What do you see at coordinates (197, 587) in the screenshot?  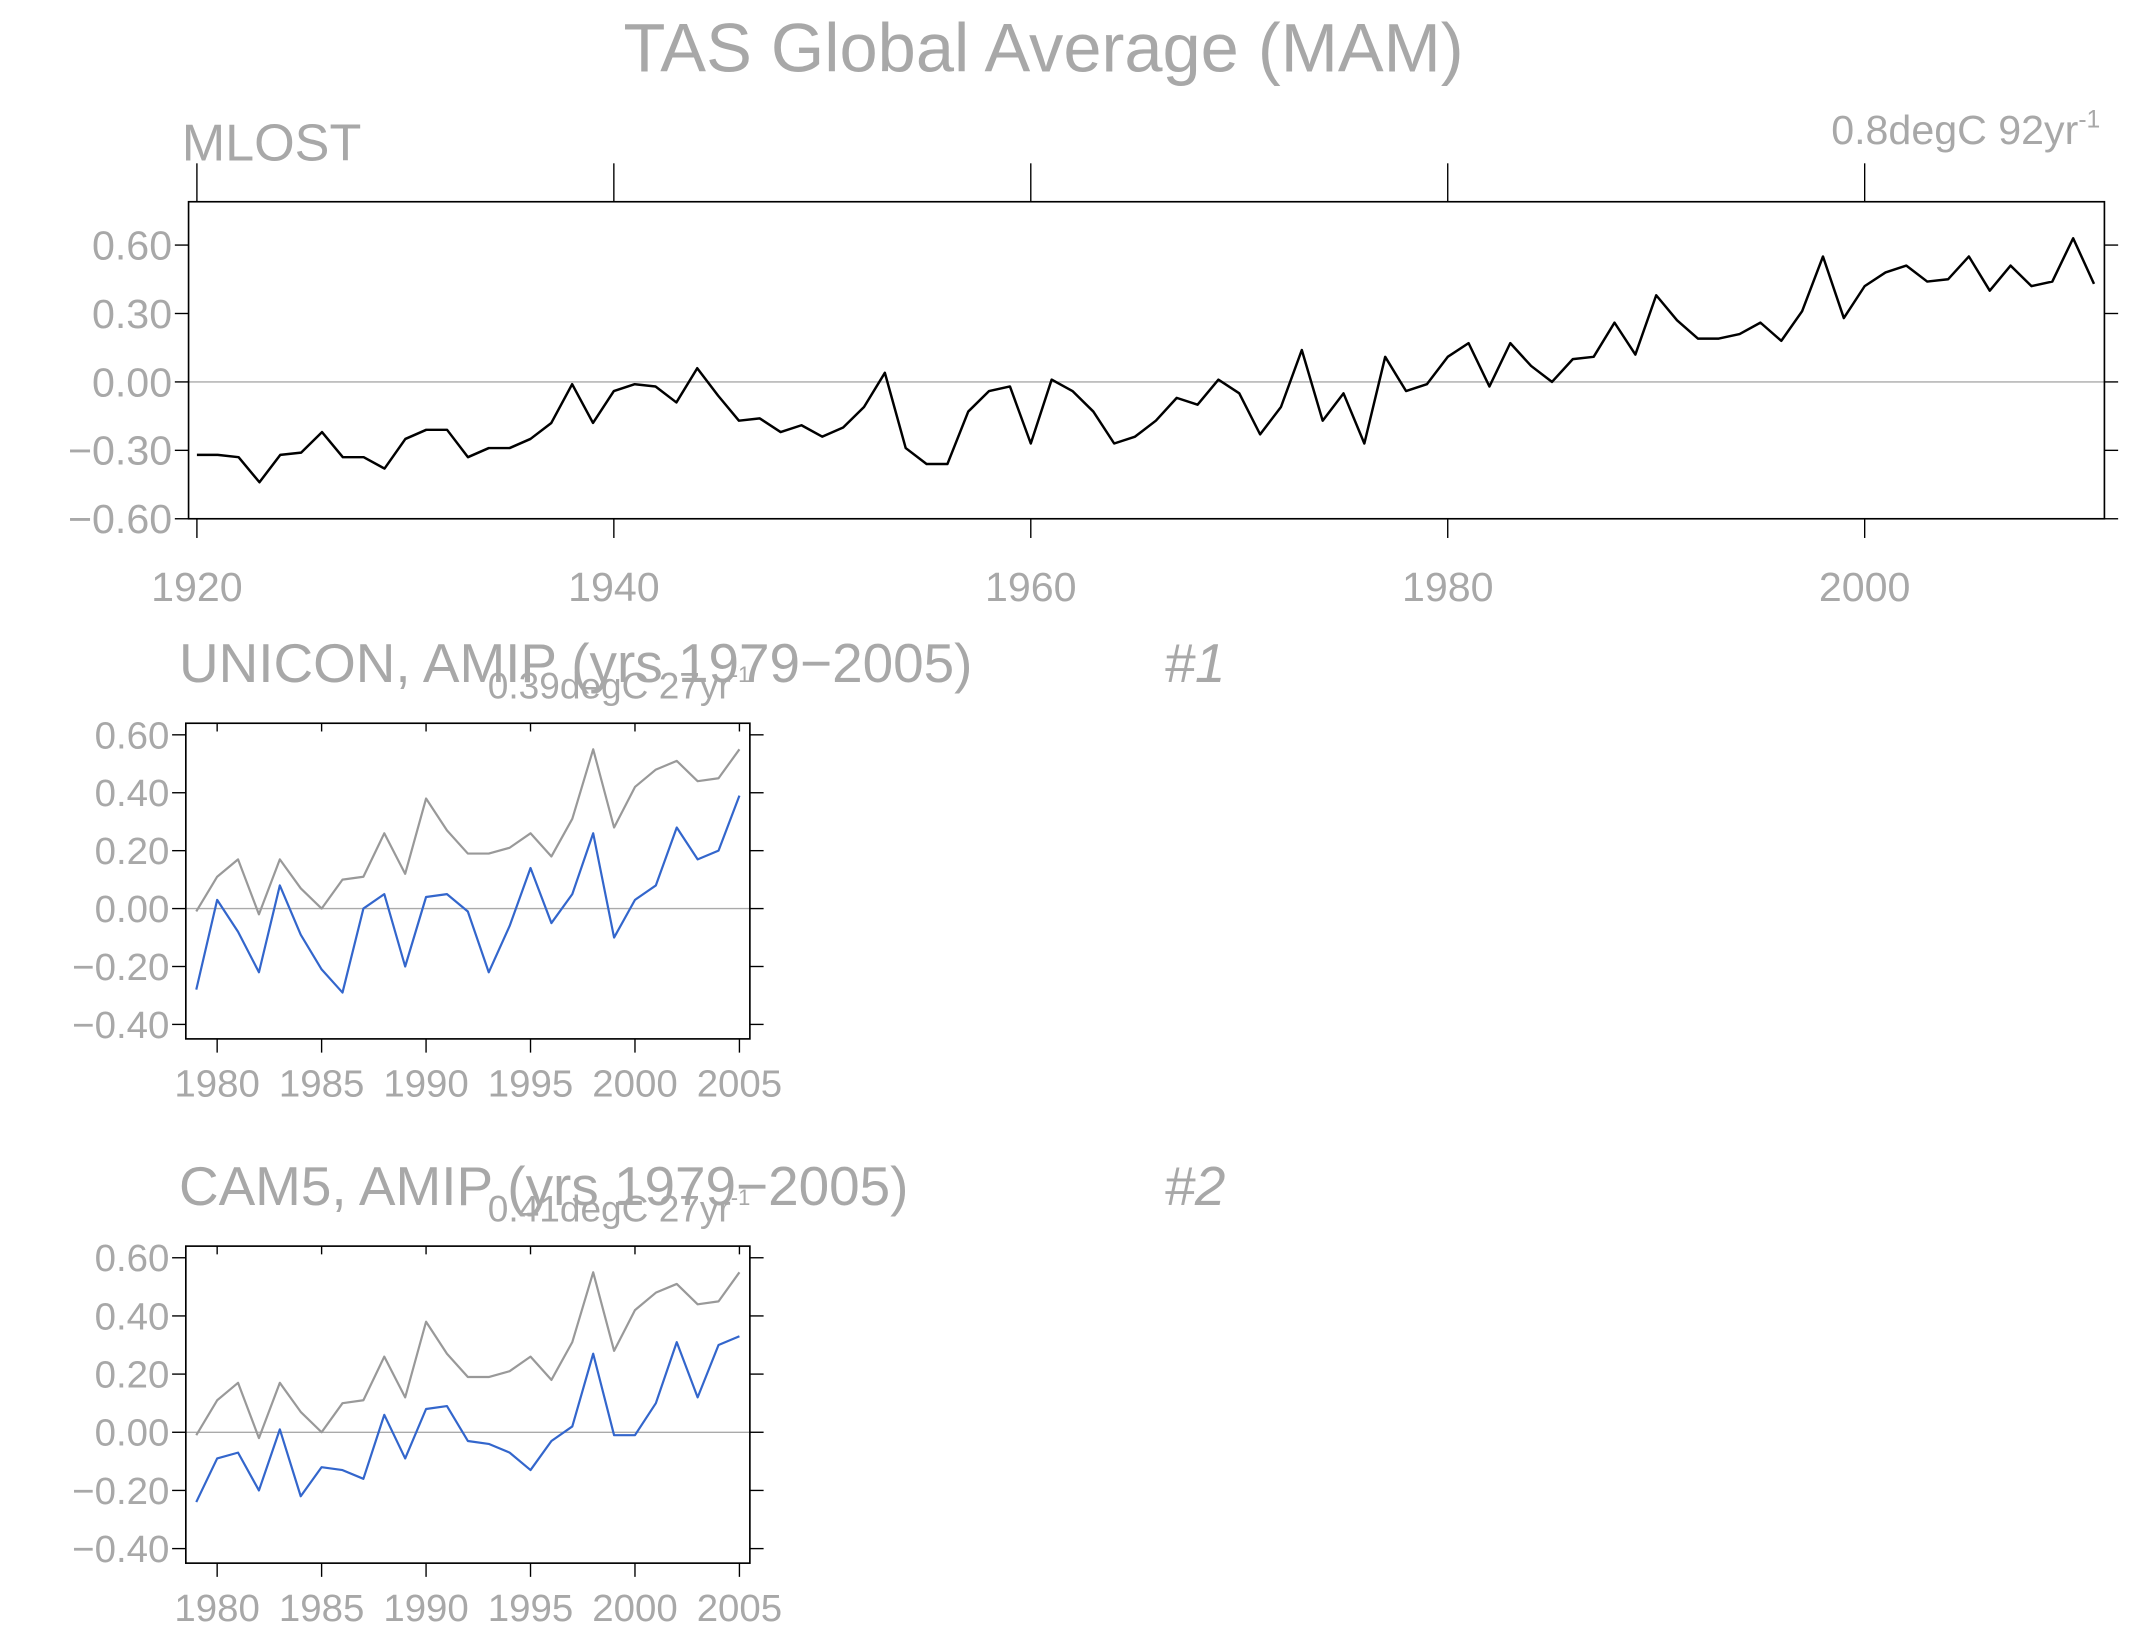 I see `x-tick-label: 1920` at bounding box center [197, 587].